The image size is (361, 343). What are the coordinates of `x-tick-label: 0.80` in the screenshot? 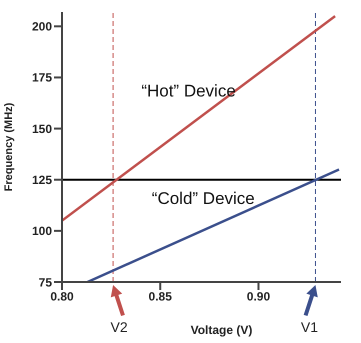 It's located at (62, 297).